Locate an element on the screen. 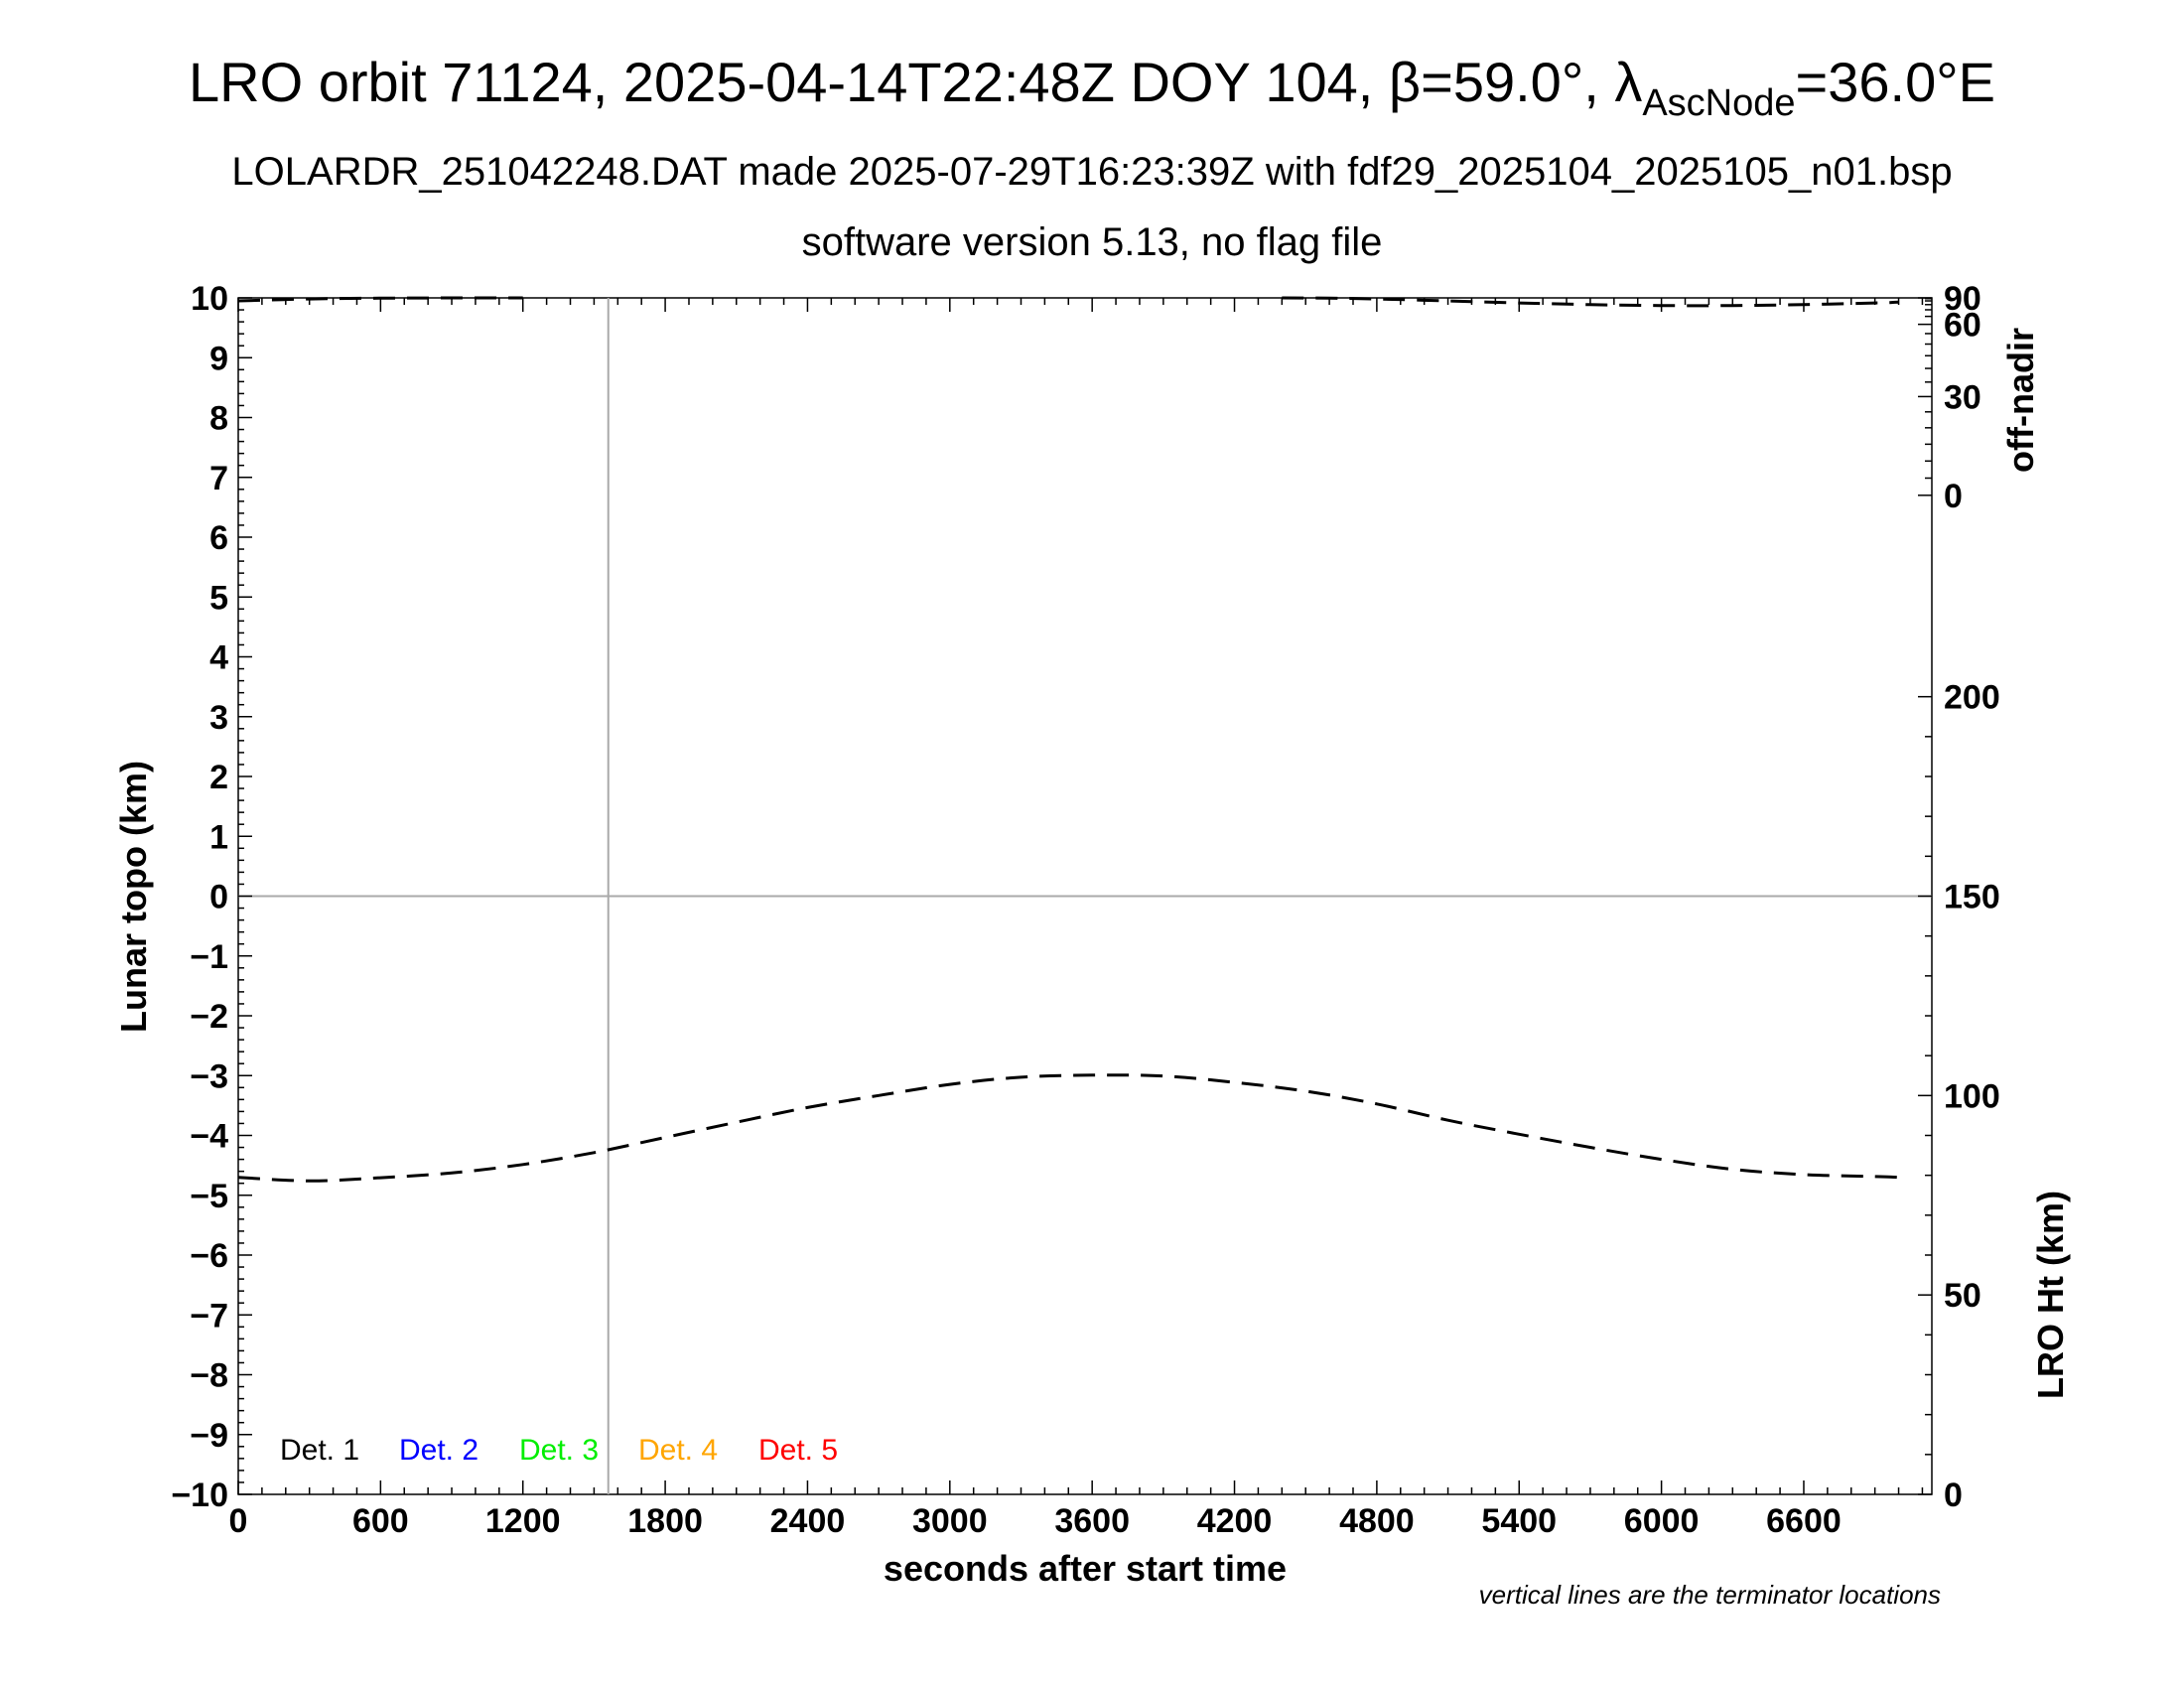  y-tick-label: 7 is located at coordinates (218, 478).